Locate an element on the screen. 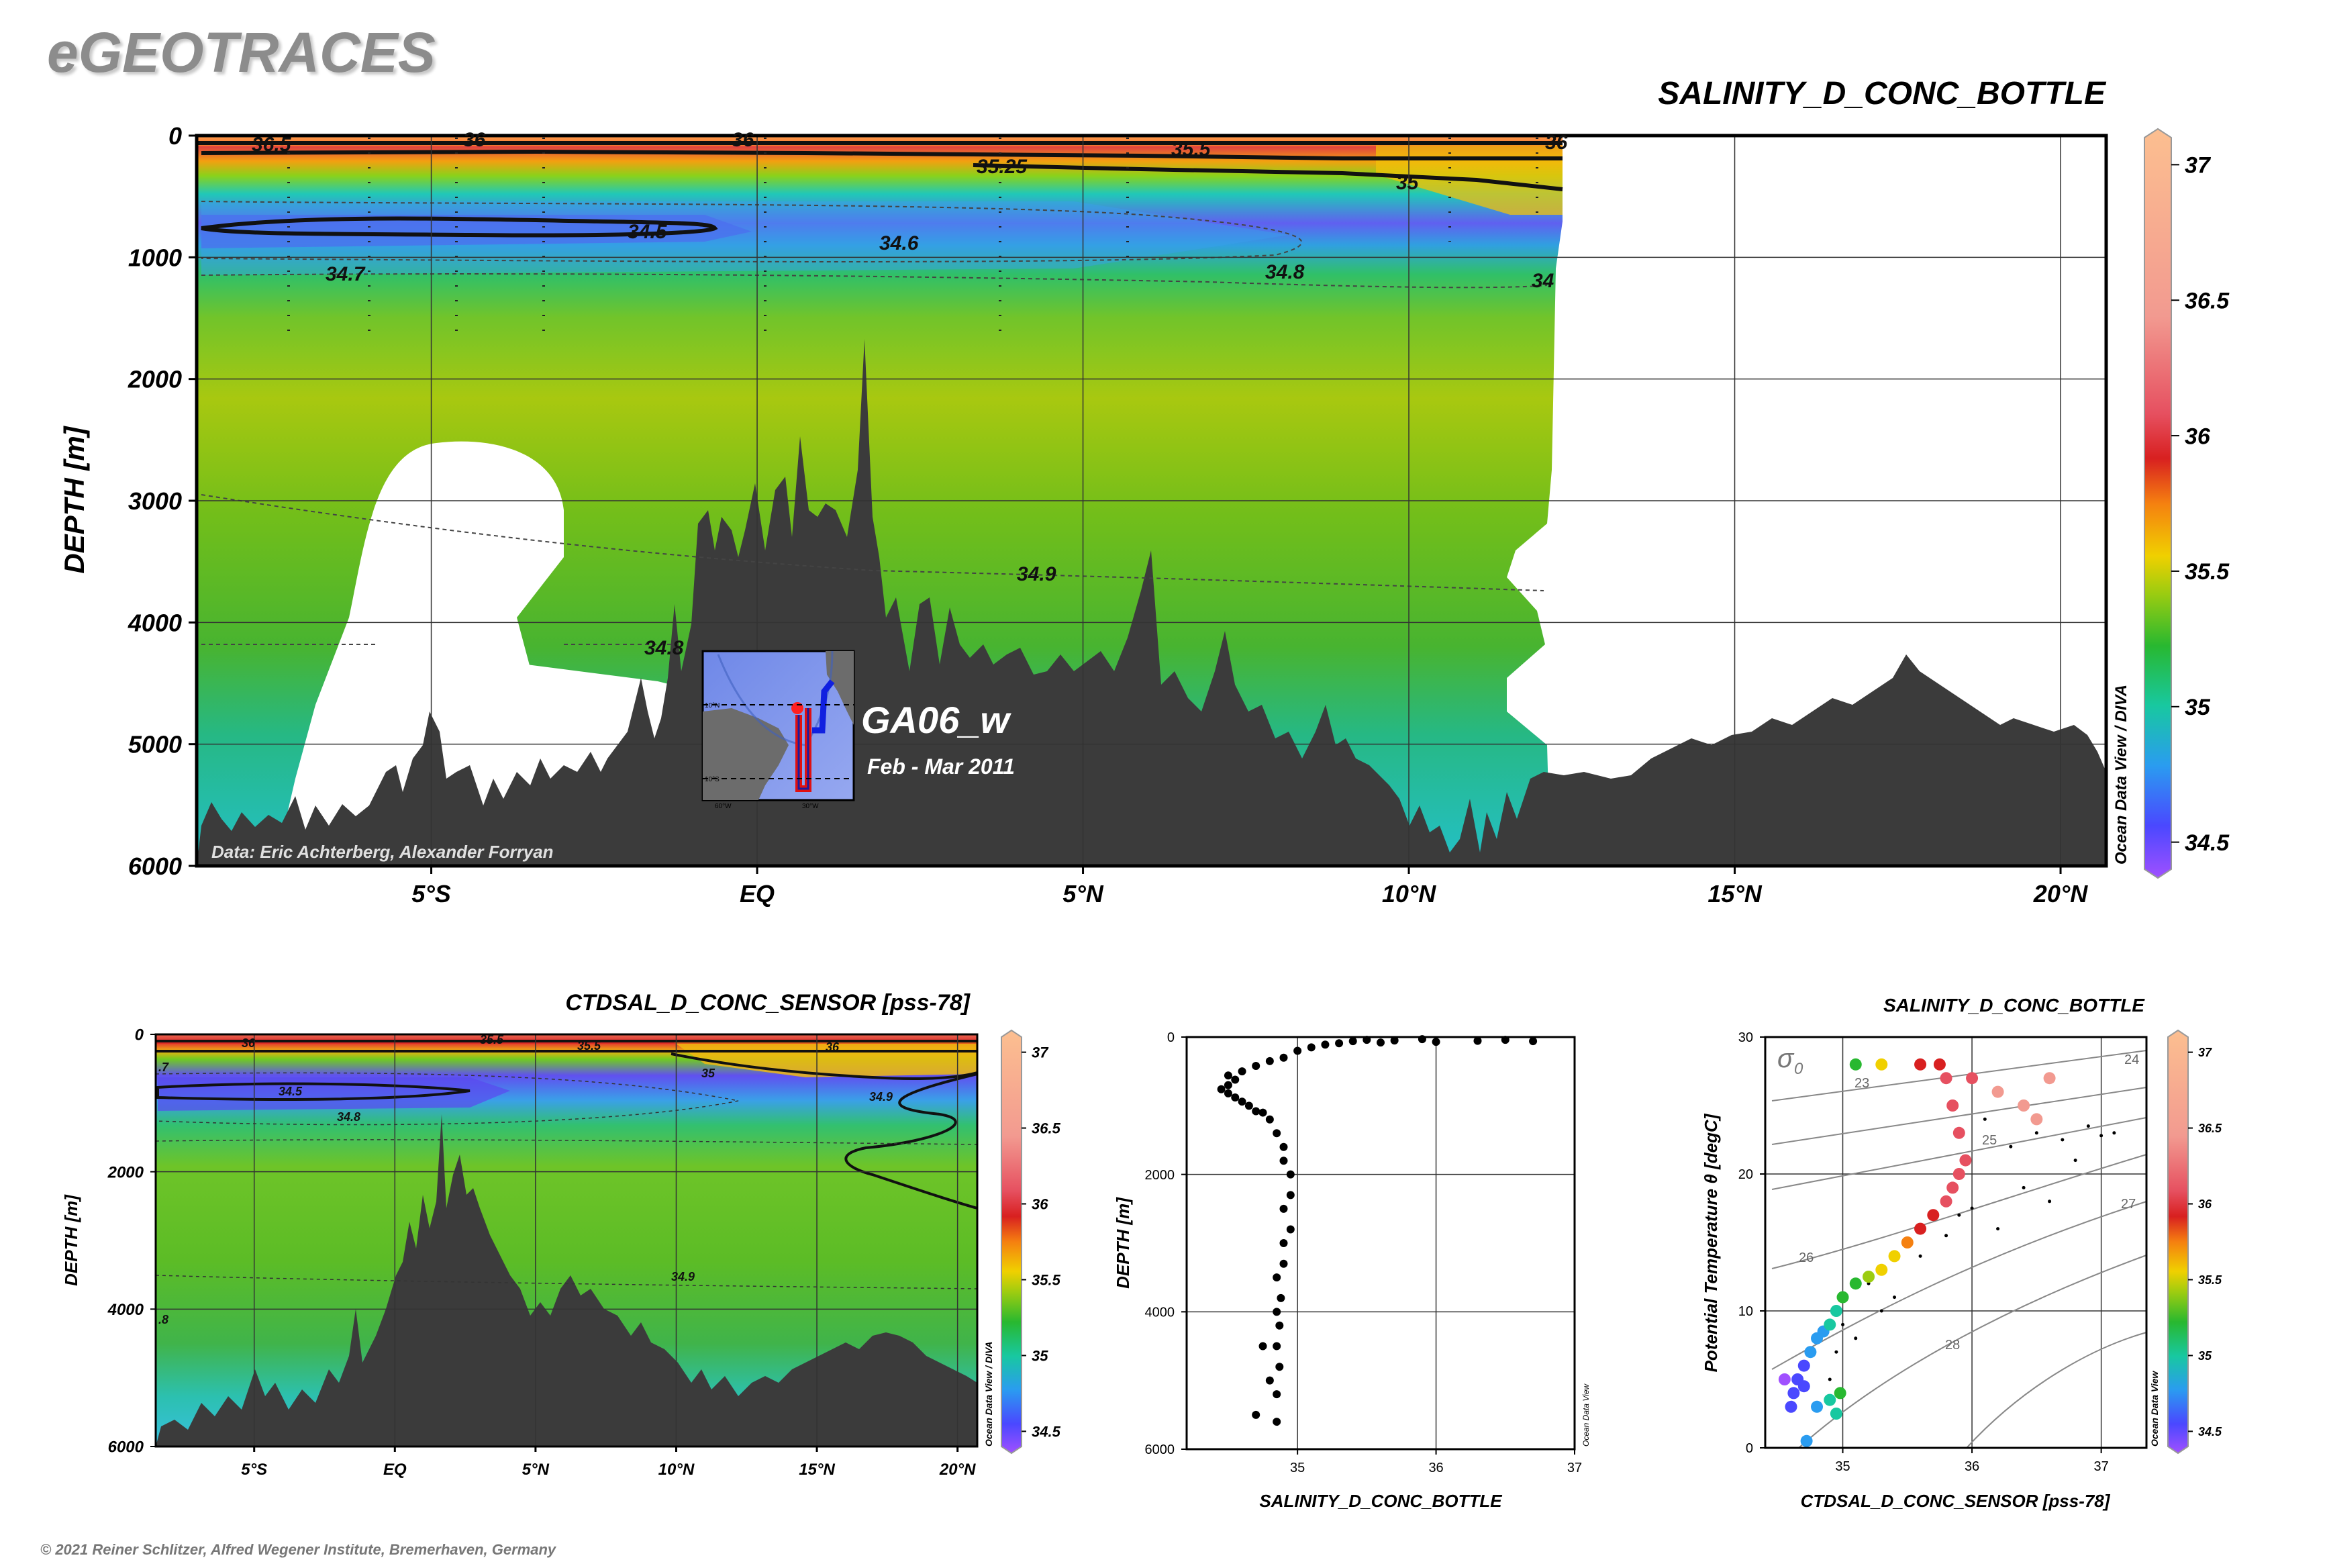 This screenshot has width=2327, height=1568. ts-x-axis-label: CTDSAL_D_CONC_SENSOR [pss-78] is located at coordinates (1956, 1501).